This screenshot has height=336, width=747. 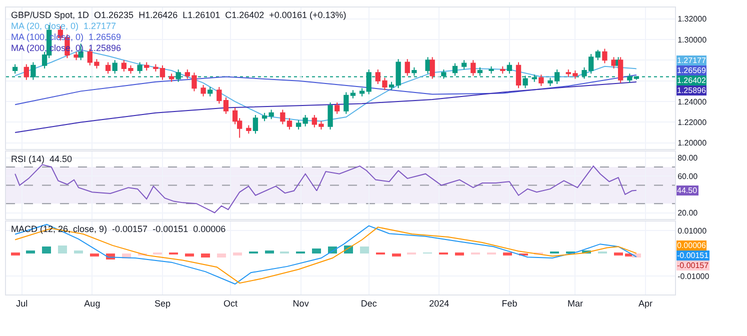 I want to click on x-tick-label: Mar, so click(x=575, y=303).